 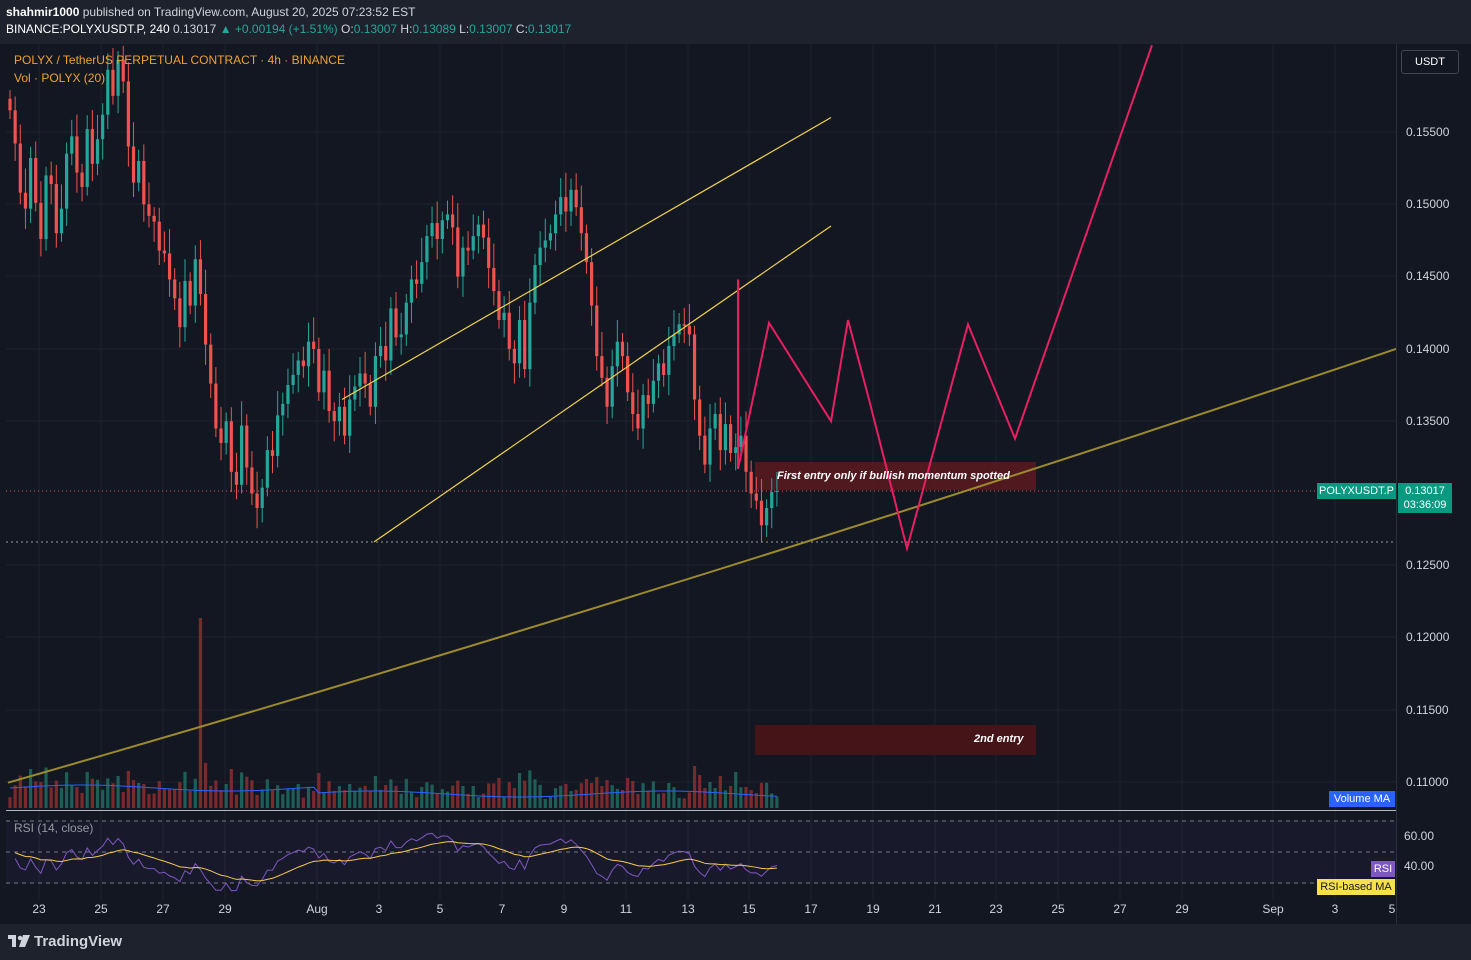 I want to click on channel-upper-line, so click(x=586, y=259).